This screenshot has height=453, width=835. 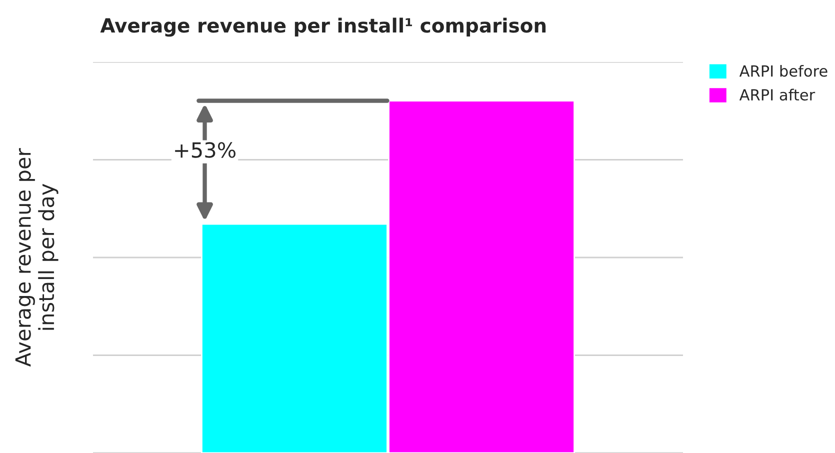 I want to click on legend-label: ARPI after, so click(x=777, y=94).